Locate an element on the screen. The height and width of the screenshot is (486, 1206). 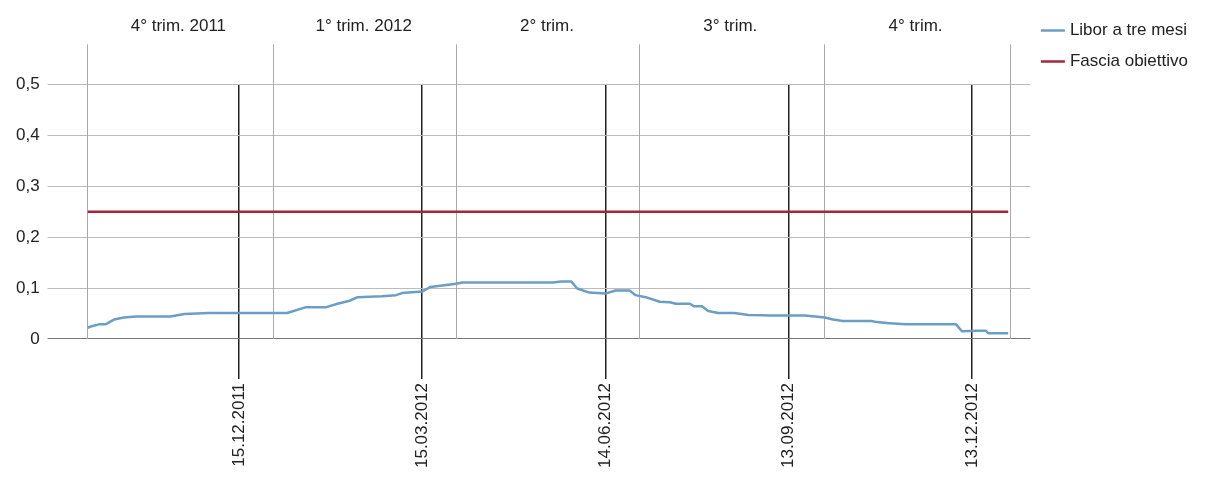
y-tick-label: 0 is located at coordinates (35, 338).